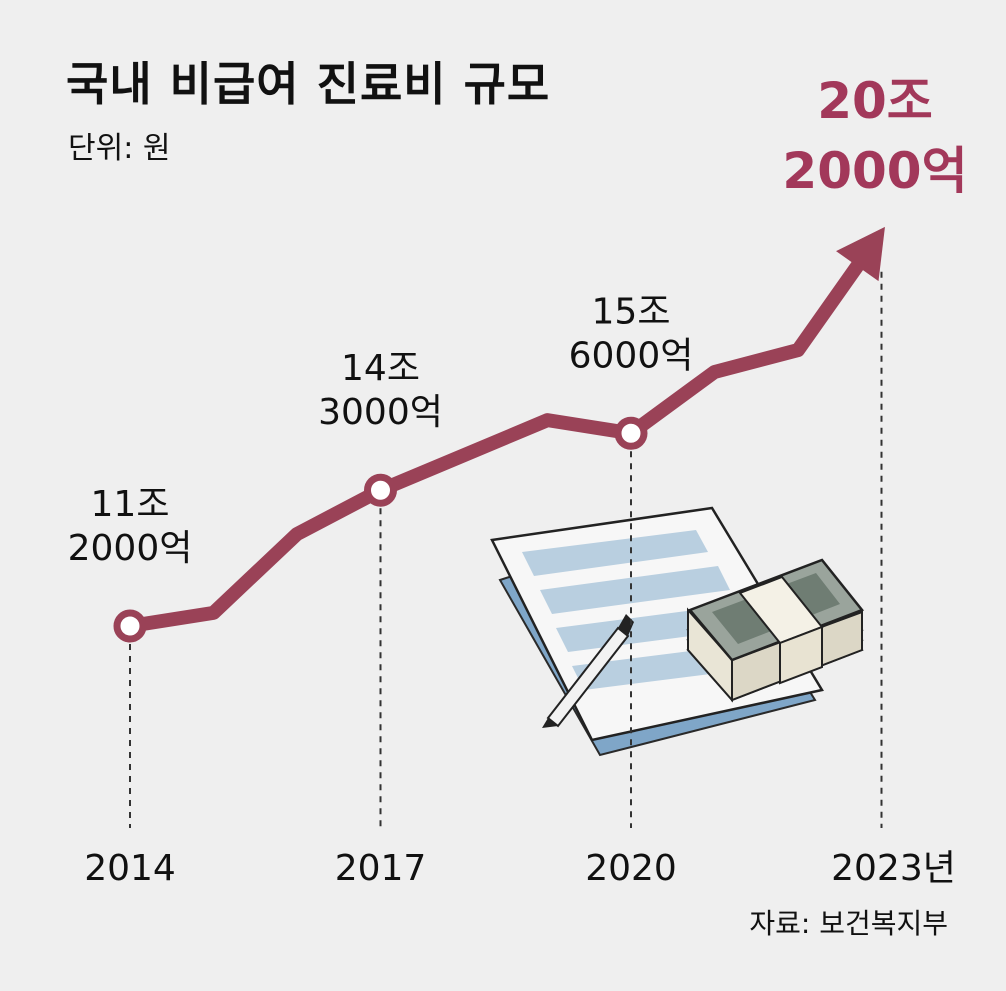  I want to click on chart-title: 국내 비급여 진료비 규모, so click(308, 84).